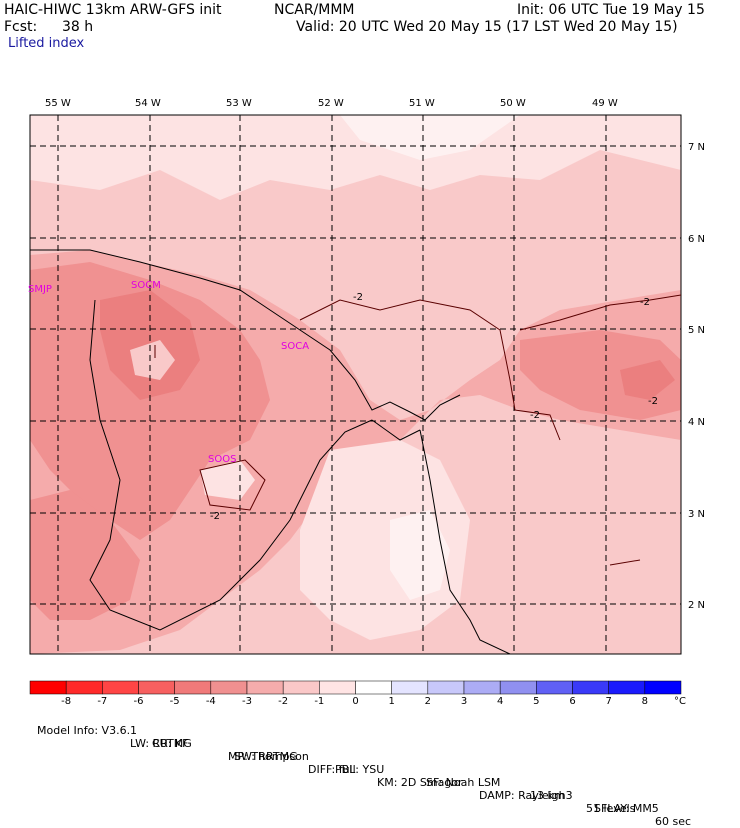 The image size is (740, 828). Describe the element at coordinates (696, 239) in the screenshot. I see `lat-label: 6 N` at that location.